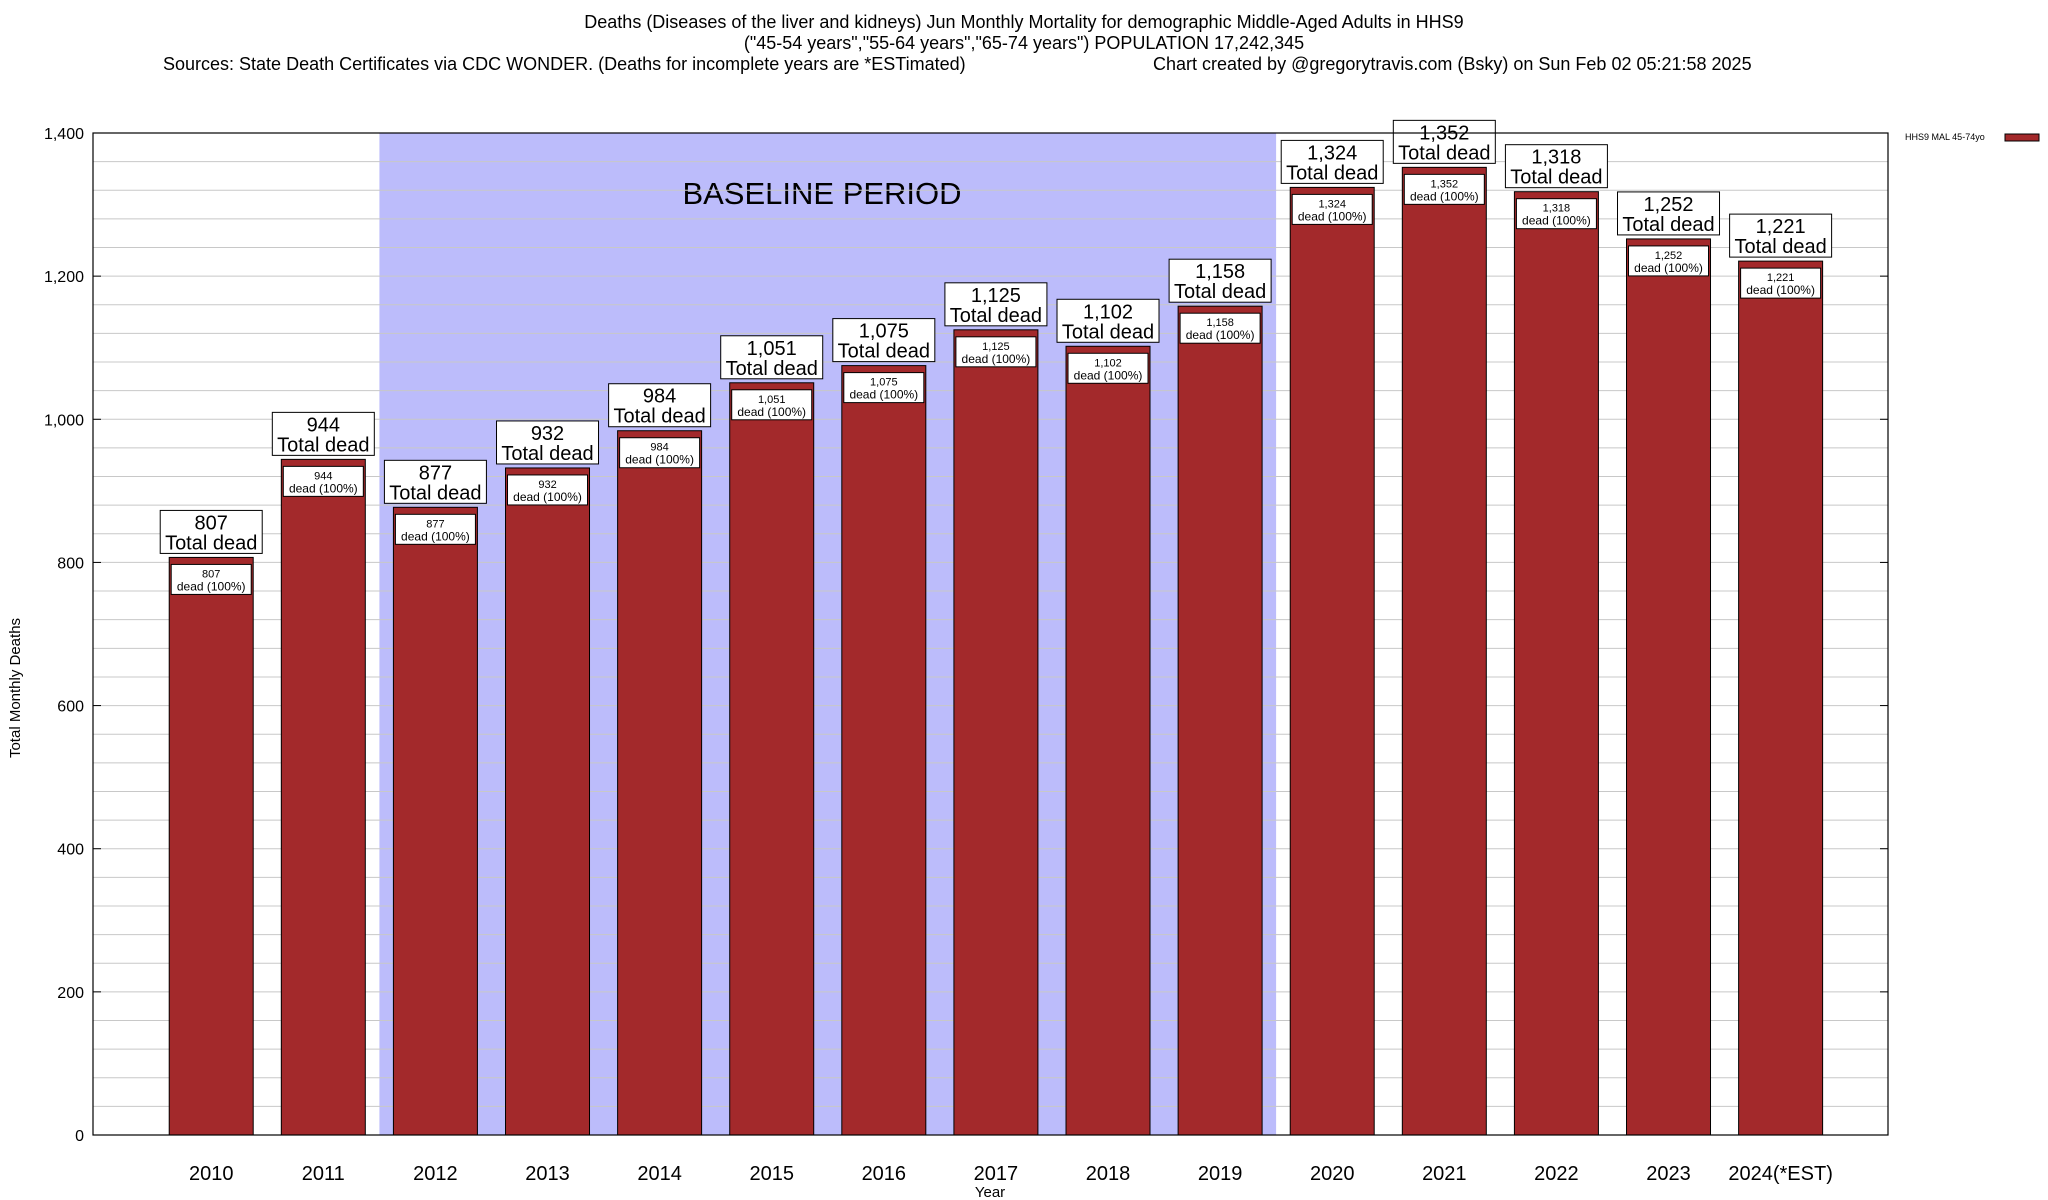 This screenshot has height=1200, width=2048. Describe the element at coordinates (1444, 1174) in the screenshot. I see `x-tick-label: 2021` at that location.